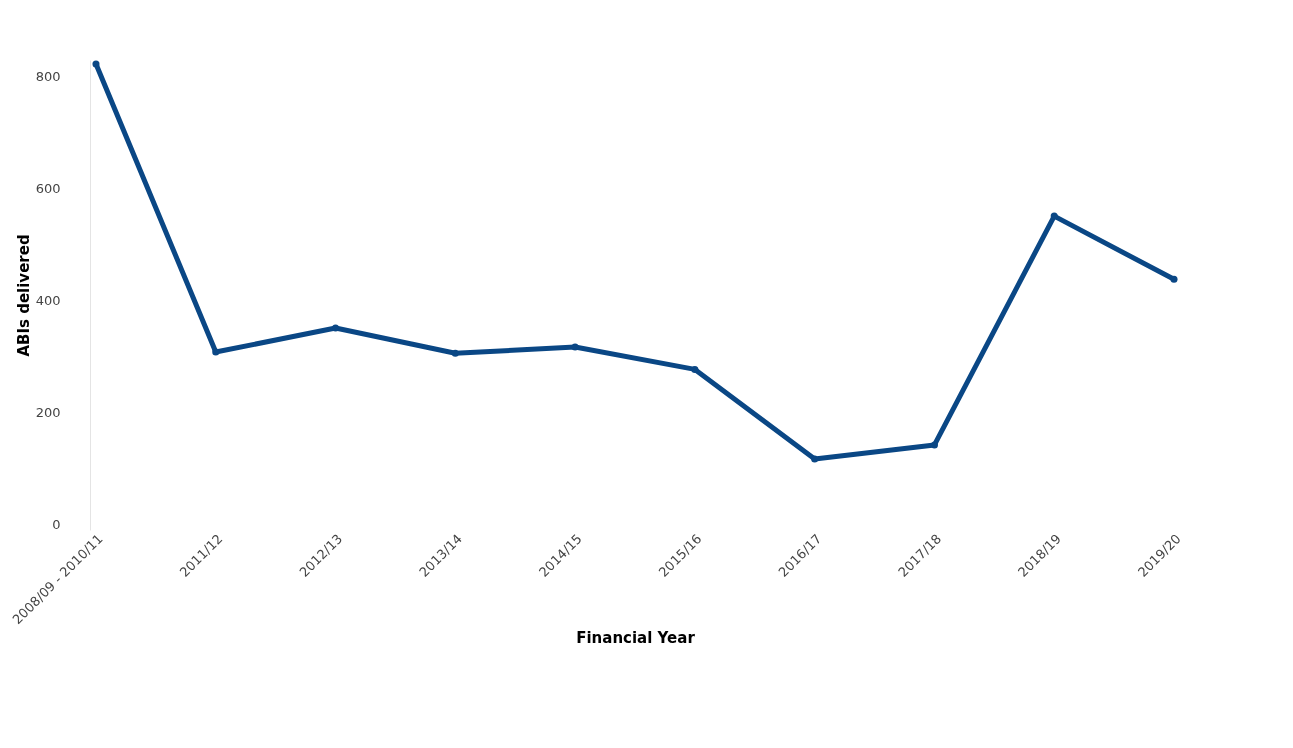 This screenshot has width=1293, height=748. Describe the element at coordinates (48, 301) in the screenshot. I see `y-tick-label: 400` at that location.